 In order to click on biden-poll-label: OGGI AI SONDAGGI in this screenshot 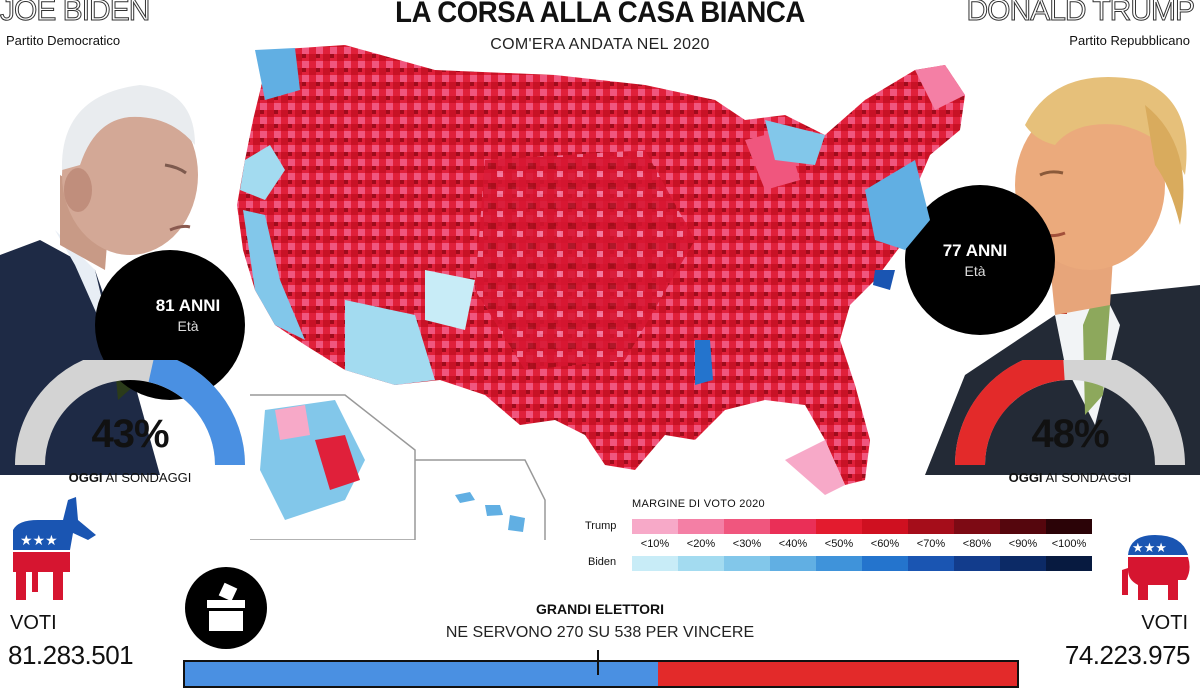, I will do `click(130, 477)`.